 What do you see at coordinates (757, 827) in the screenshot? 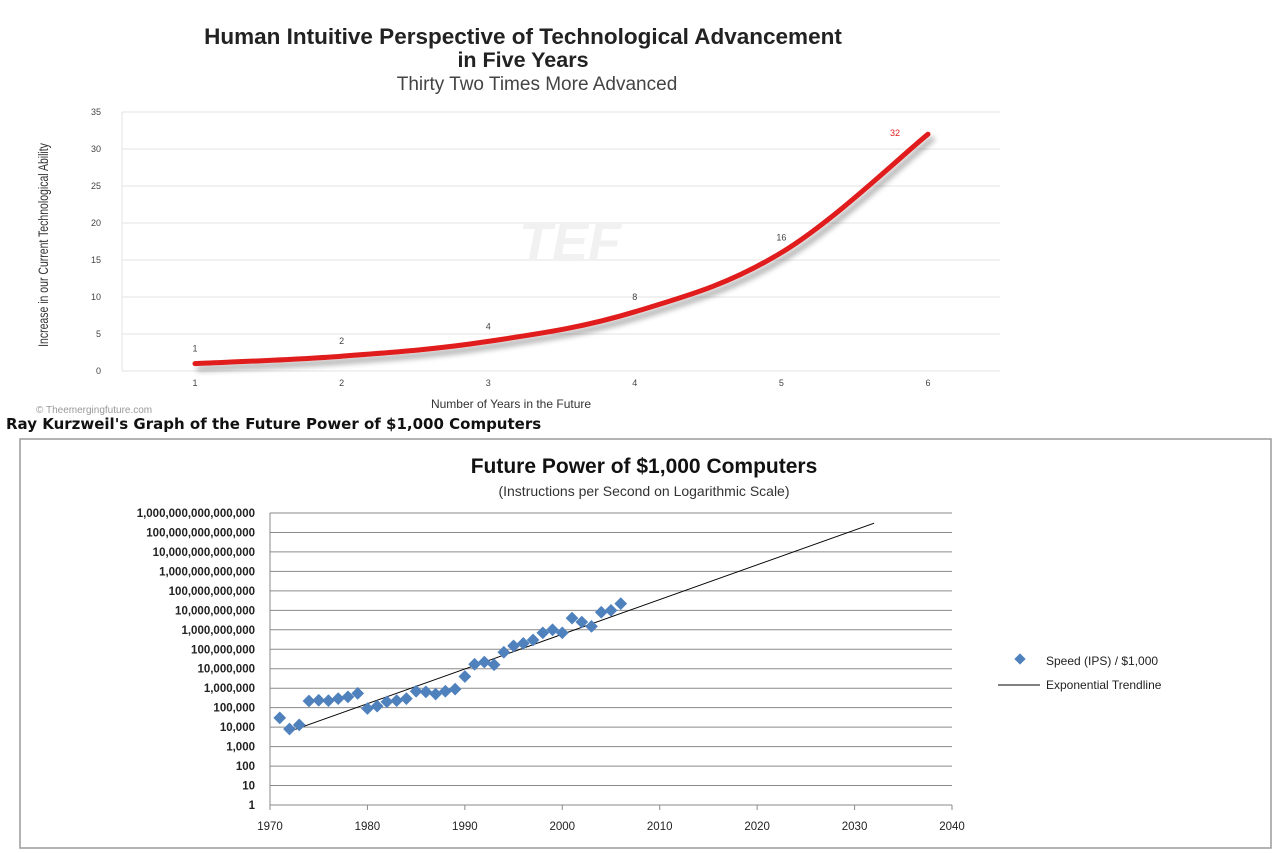
I see `chart2-x-tick: 2020` at bounding box center [757, 827].